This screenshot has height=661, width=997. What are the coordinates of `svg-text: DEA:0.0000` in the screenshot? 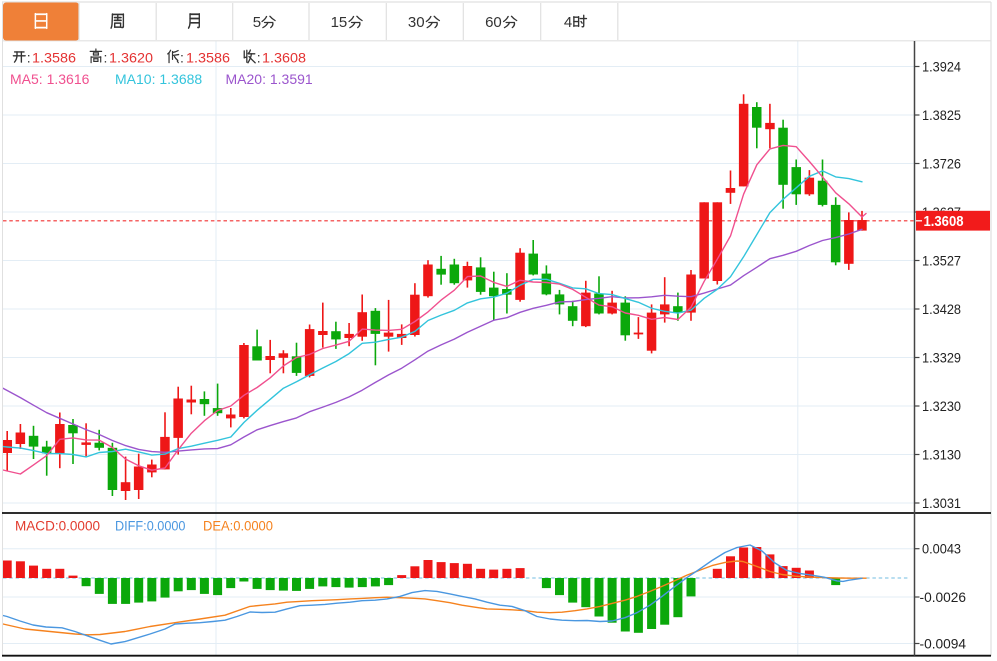 It's located at (238, 526).